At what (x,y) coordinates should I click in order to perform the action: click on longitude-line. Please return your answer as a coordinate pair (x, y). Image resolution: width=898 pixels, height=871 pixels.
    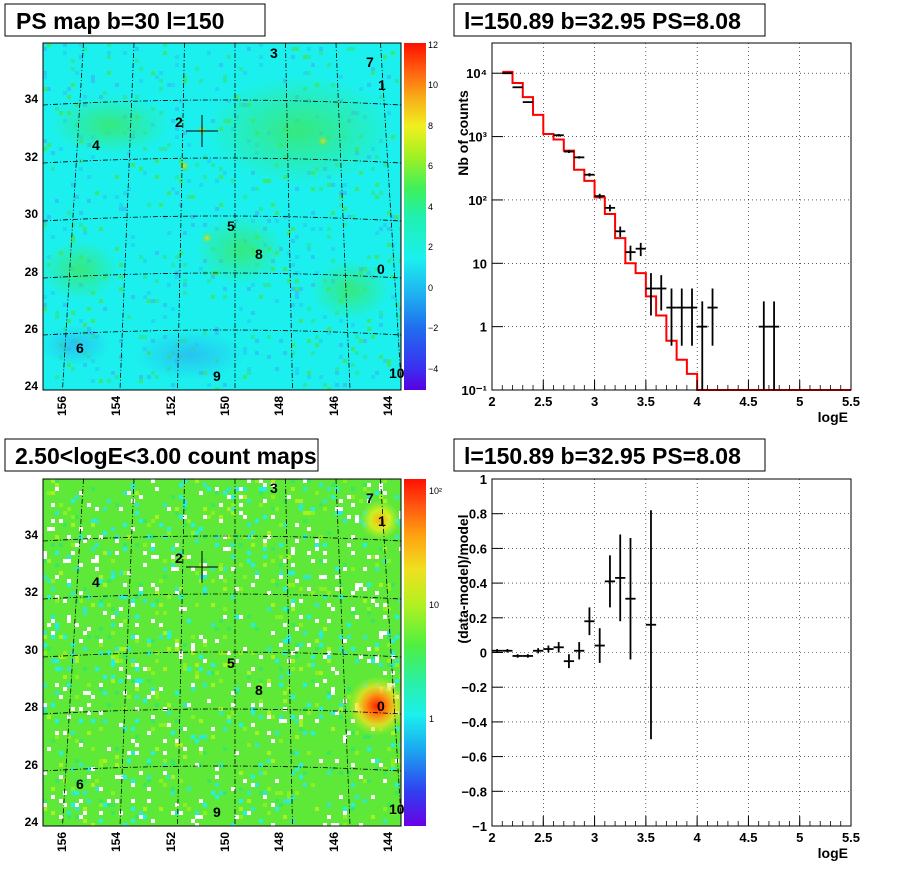
    Looking at the image, I should click on (390, 652).